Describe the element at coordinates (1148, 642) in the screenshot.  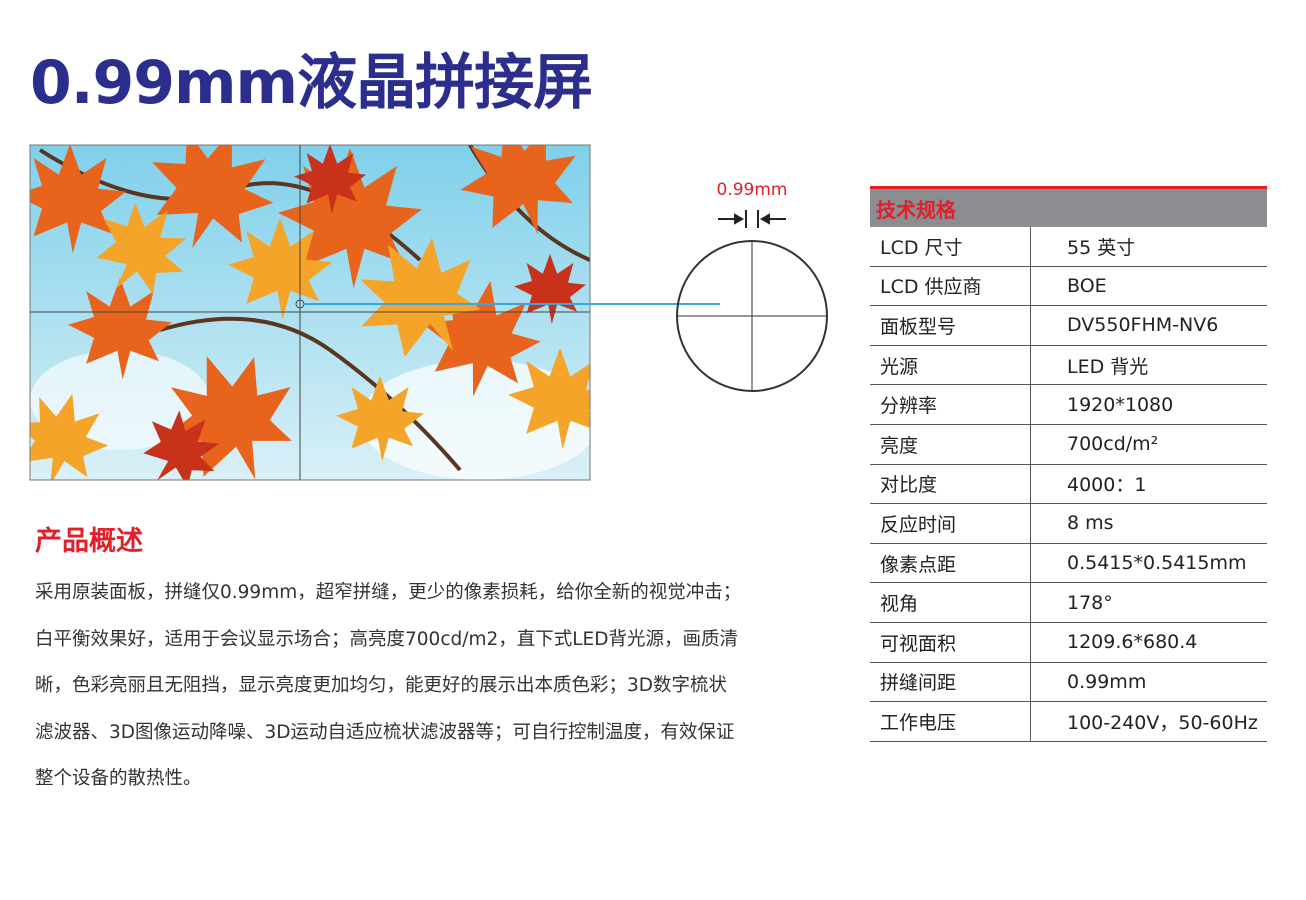
I see `spec-value: 1209.6*680.4` at that location.